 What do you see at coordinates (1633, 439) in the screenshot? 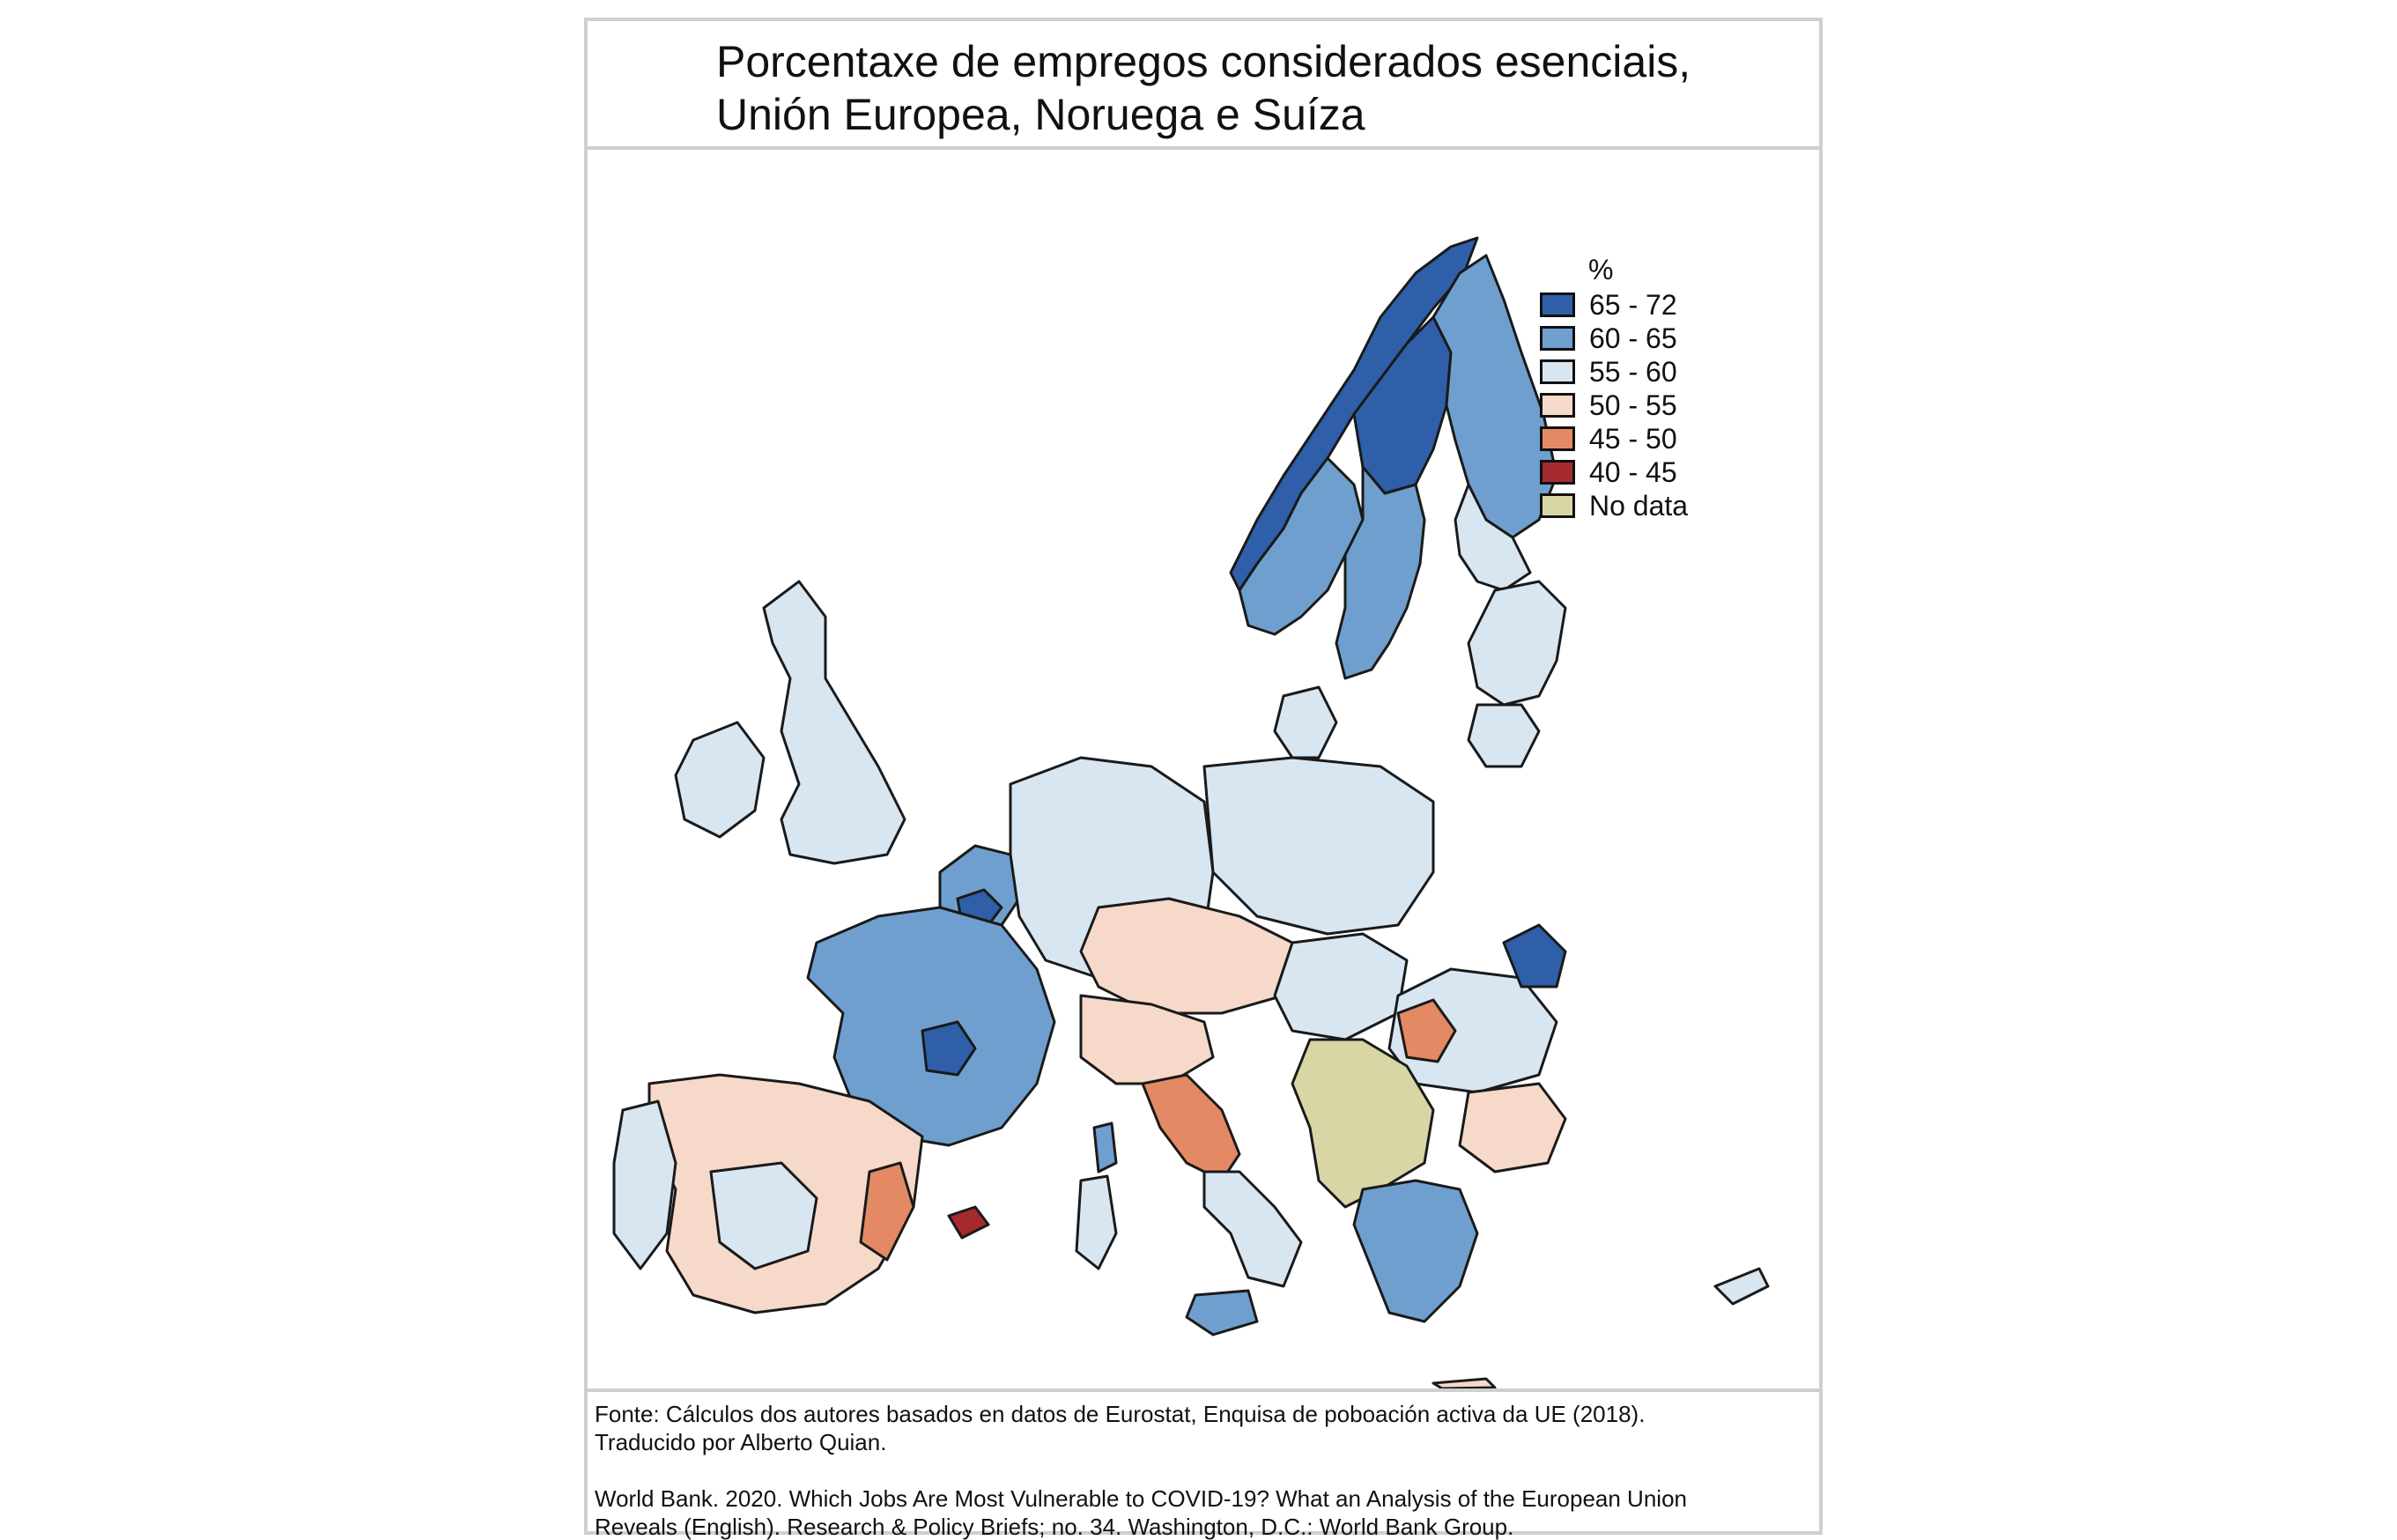
I see `legend-label: 45 - 50` at bounding box center [1633, 439].